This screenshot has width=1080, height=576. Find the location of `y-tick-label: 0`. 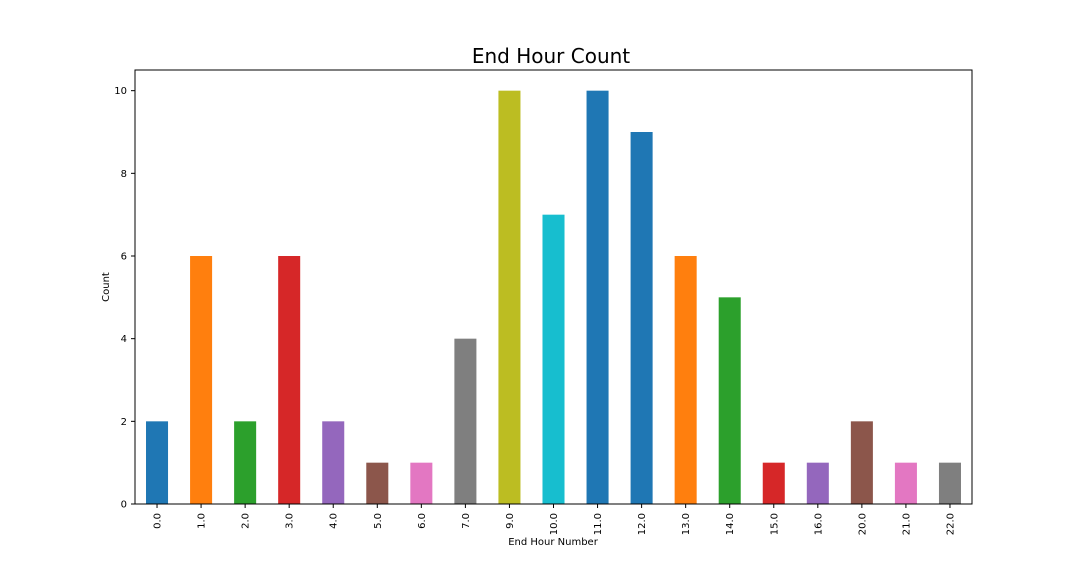

y-tick-label: 0 is located at coordinates (124, 505).